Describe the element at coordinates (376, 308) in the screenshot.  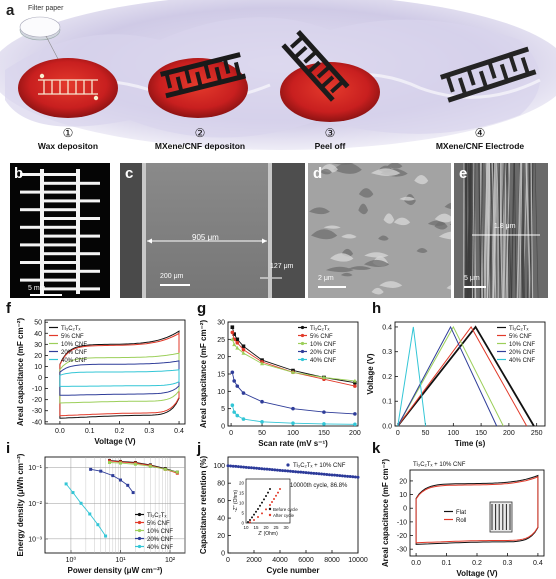
I see `panel-letter-h: h` at that location.